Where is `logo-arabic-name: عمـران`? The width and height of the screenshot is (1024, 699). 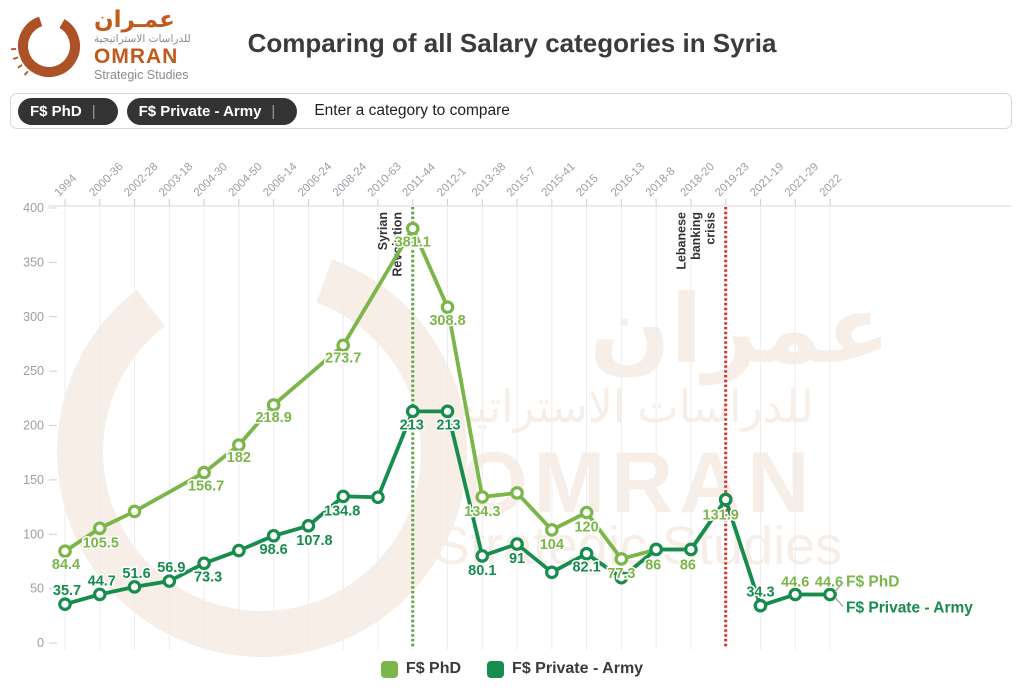
logo-arabic-name: عمـران is located at coordinates (134, 20).